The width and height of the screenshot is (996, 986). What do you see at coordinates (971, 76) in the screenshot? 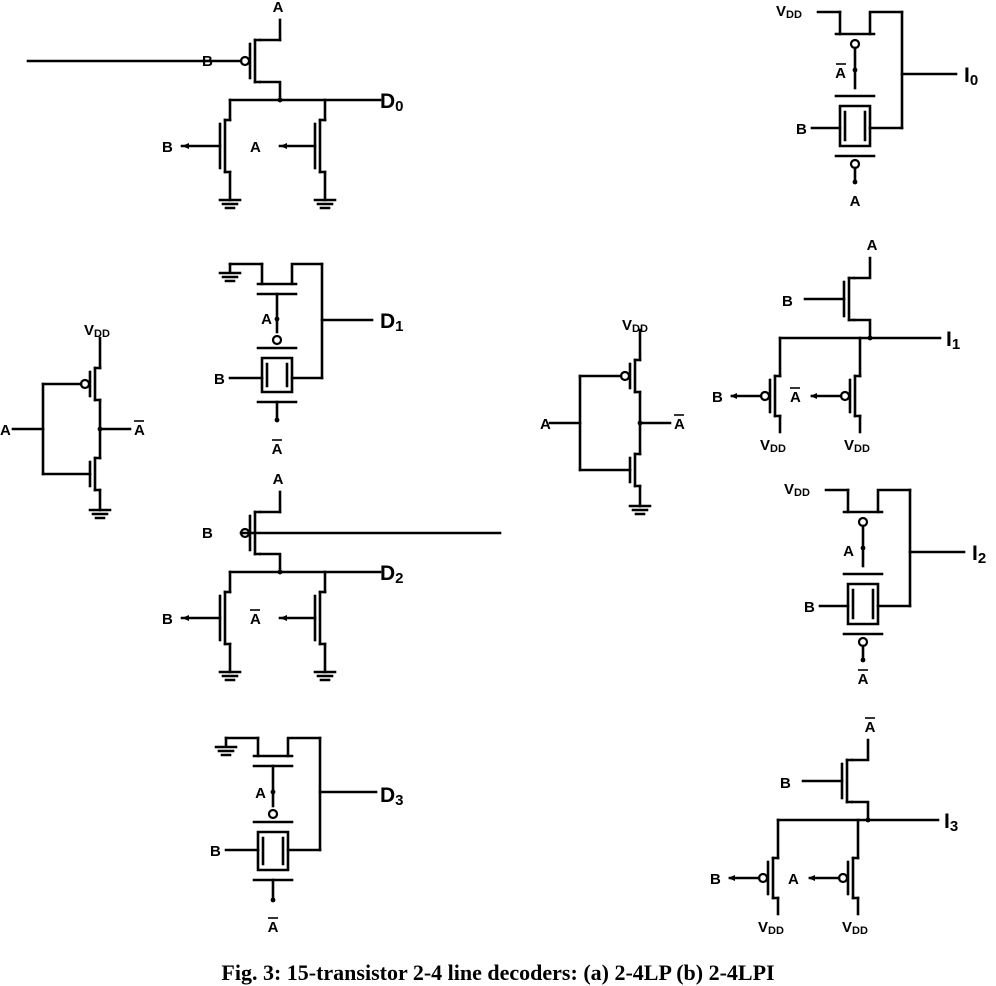
I see `output-i0: I0` at bounding box center [971, 76].